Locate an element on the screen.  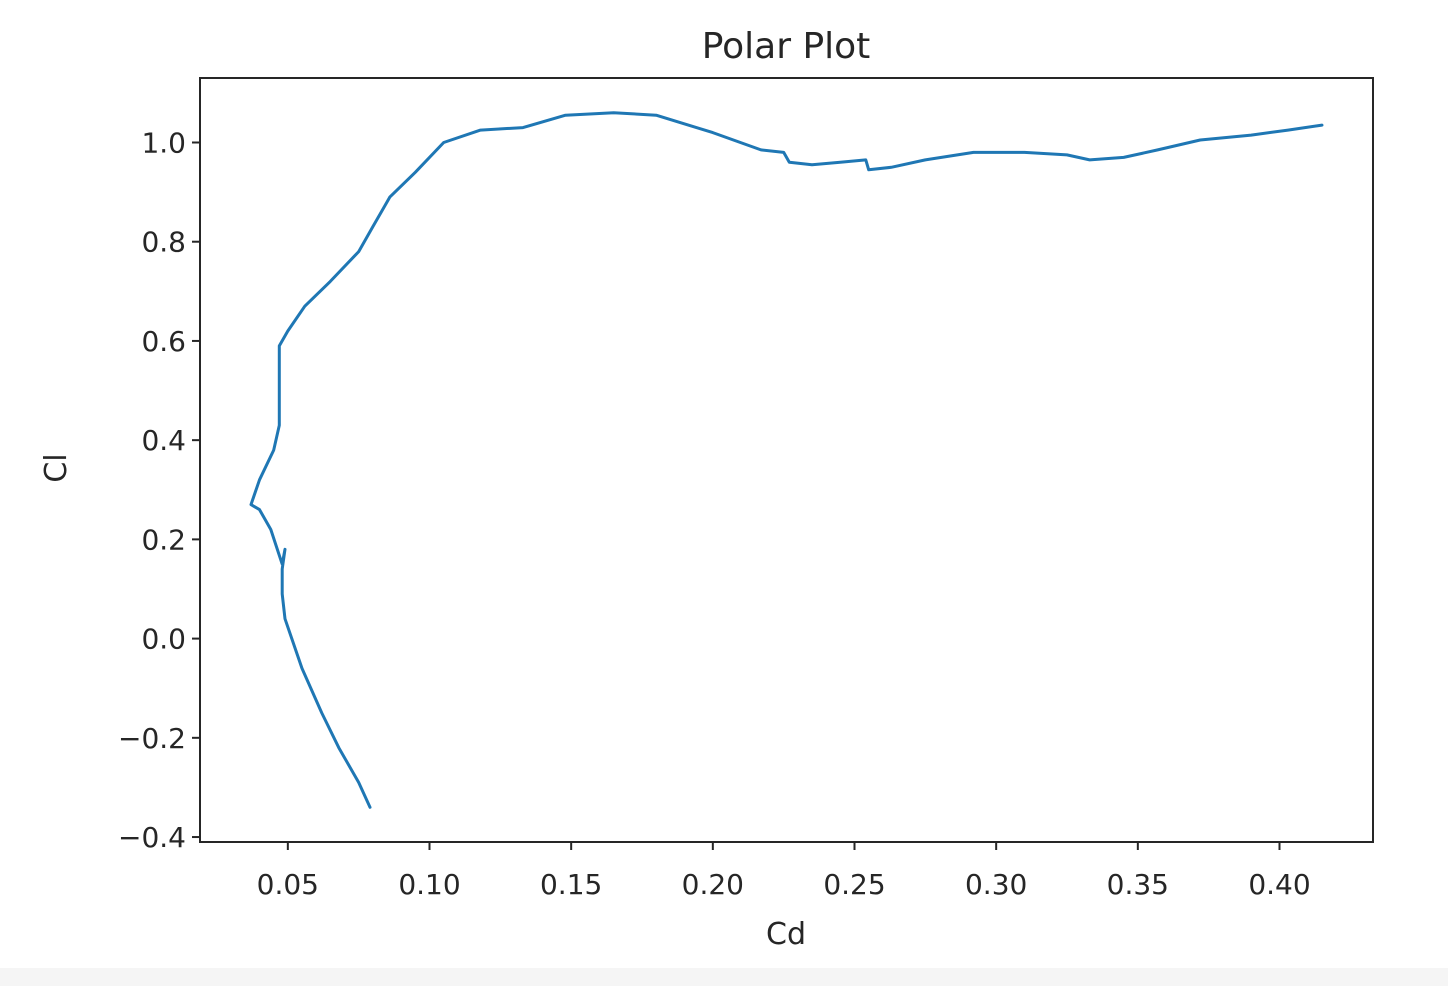
y-tick-label: 0.4 is located at coordinates (163, 440).